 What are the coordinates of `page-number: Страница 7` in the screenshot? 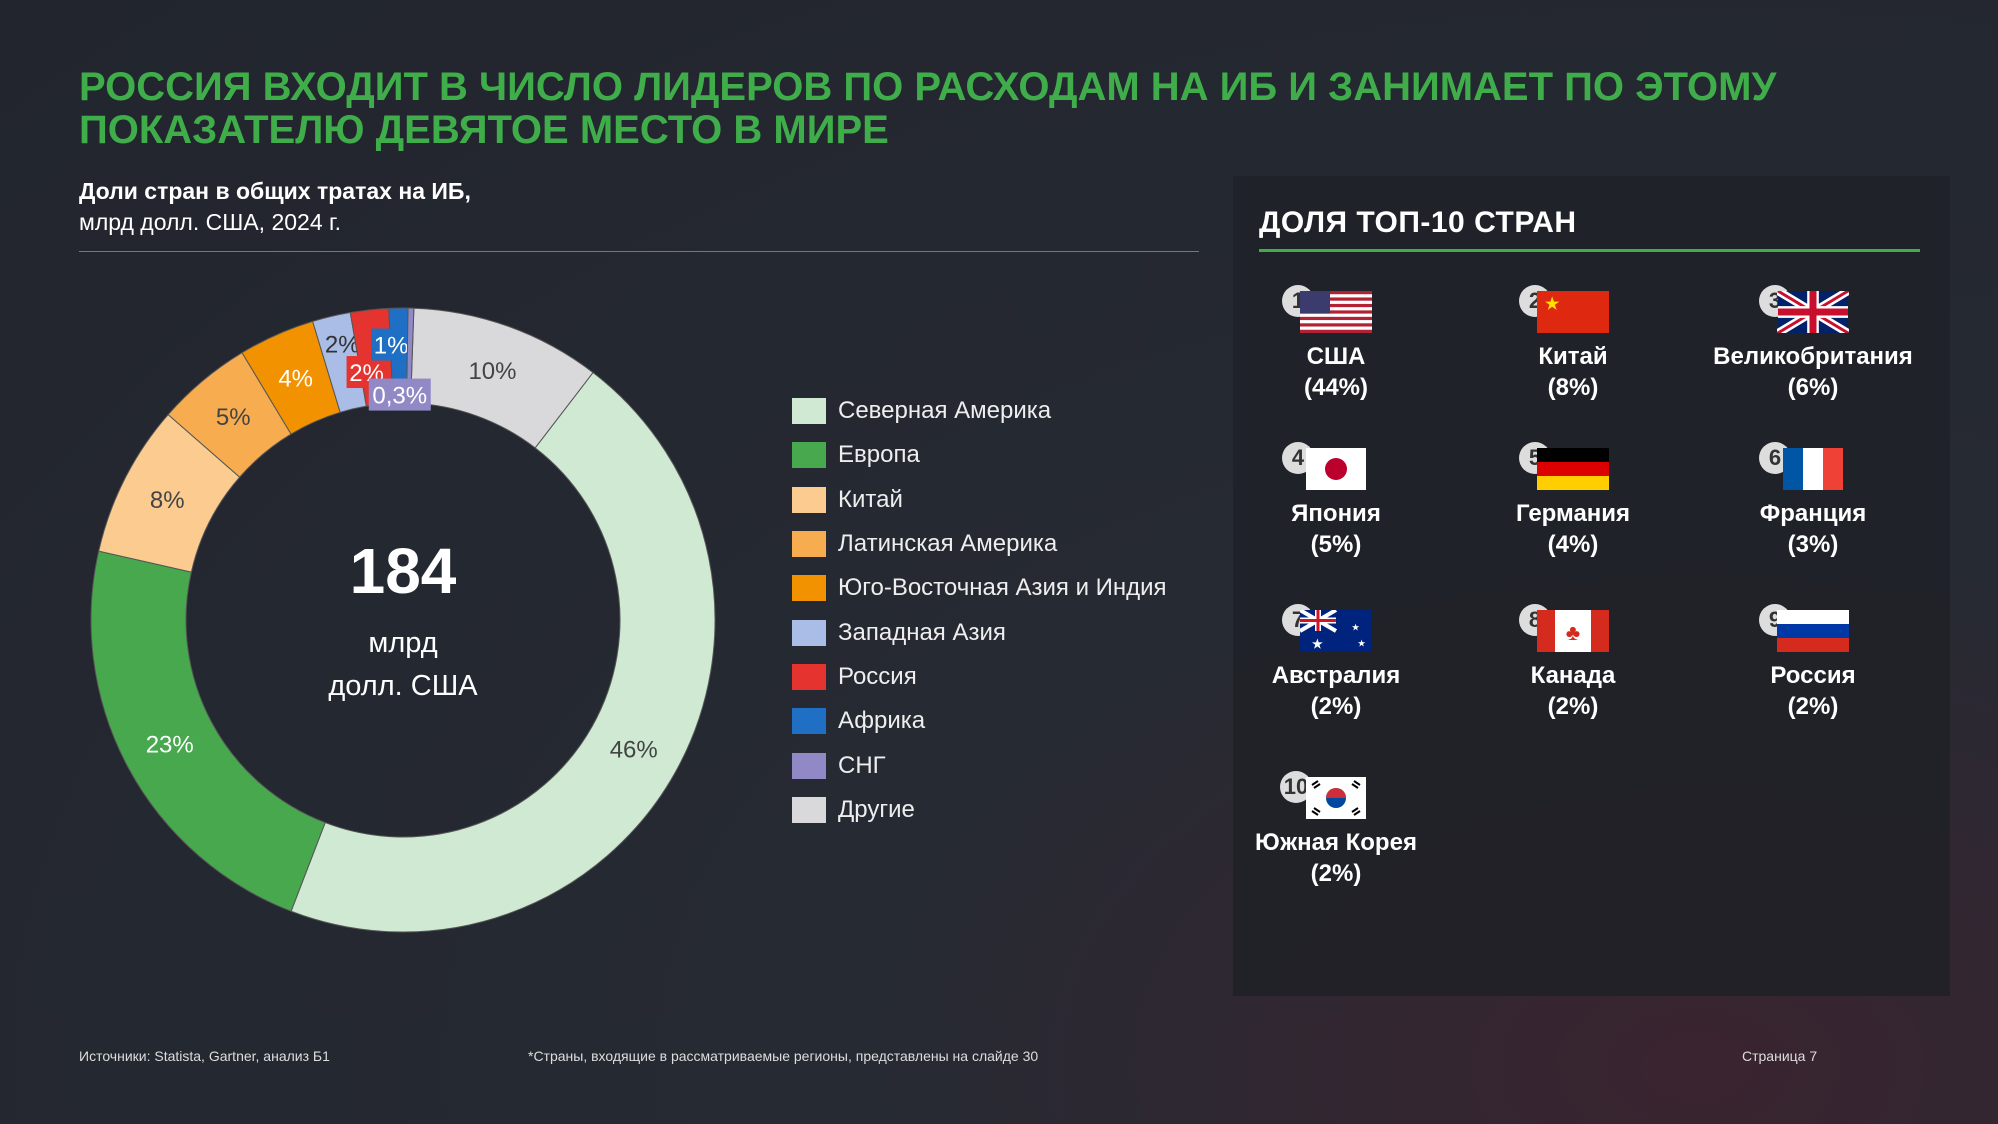 It's located at (1780, 1056).